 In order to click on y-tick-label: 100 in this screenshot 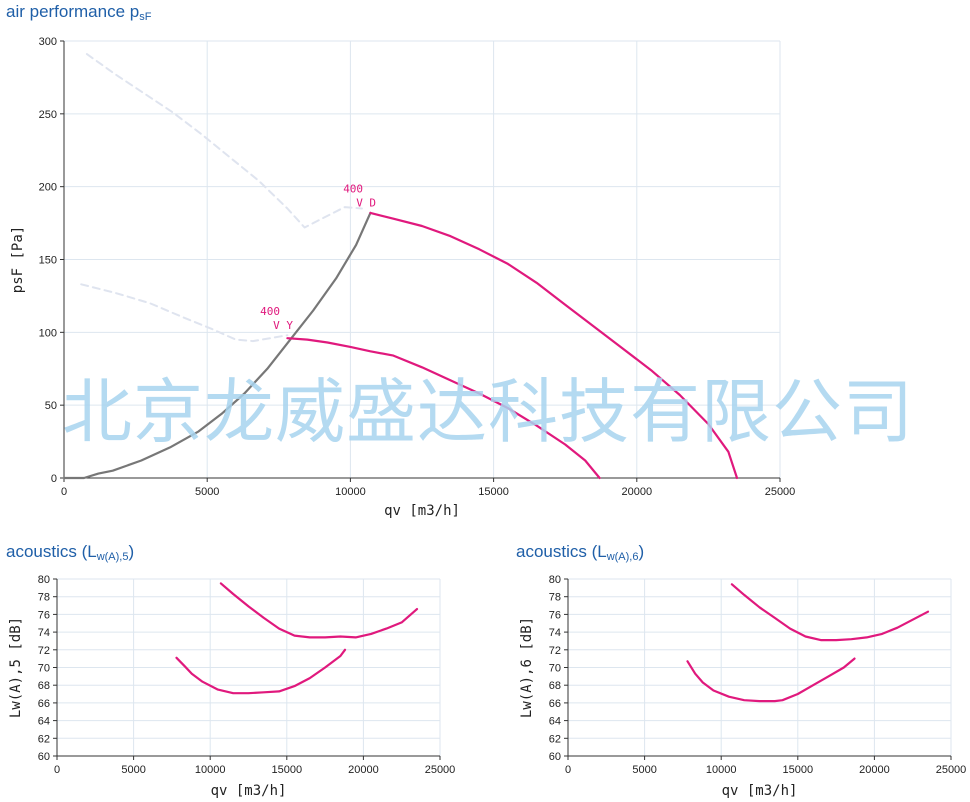, I will do `click(48, 333)`.